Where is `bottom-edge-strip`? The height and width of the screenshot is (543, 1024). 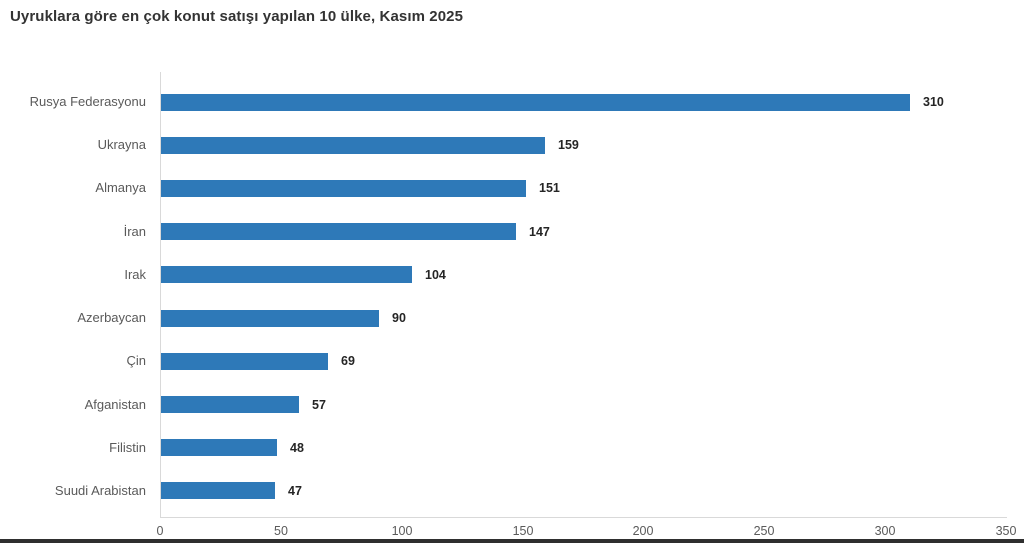
bottom-edge-strip is located at coordinates (512, 541).